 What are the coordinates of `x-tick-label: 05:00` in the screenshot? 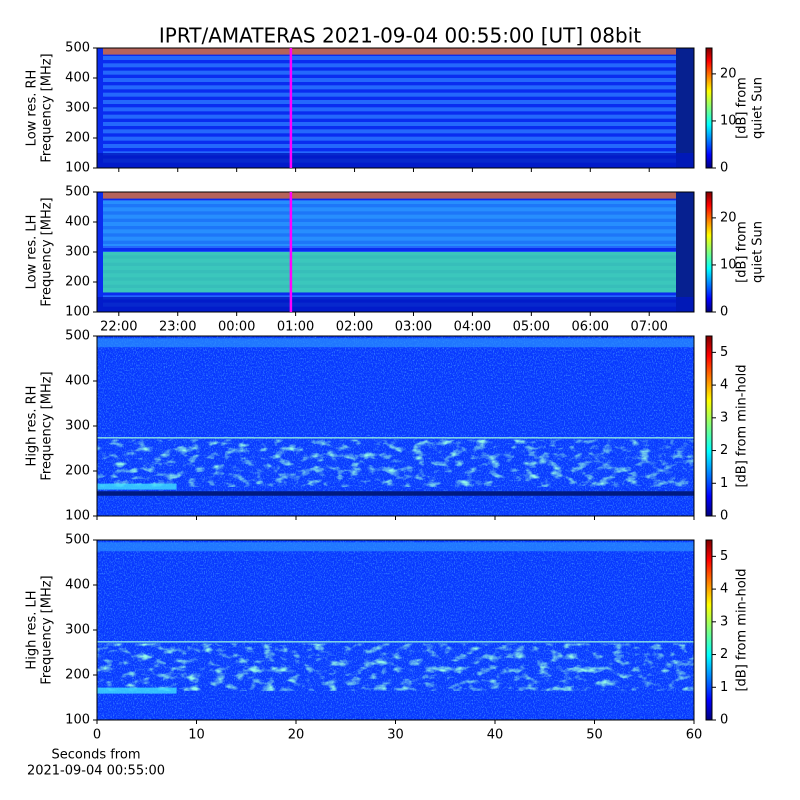 It's located at (531, 327).